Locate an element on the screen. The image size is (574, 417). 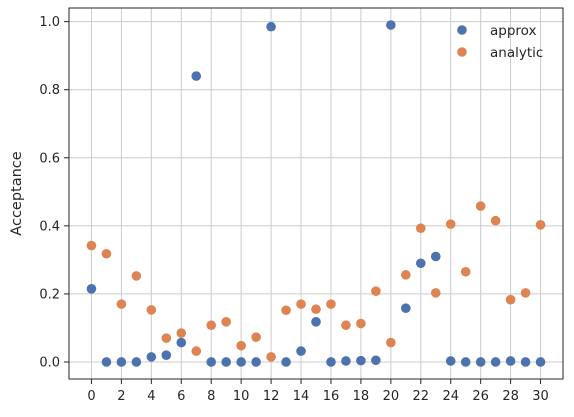
y-tick-label: 0.2 is located at coordinates (49, 294).